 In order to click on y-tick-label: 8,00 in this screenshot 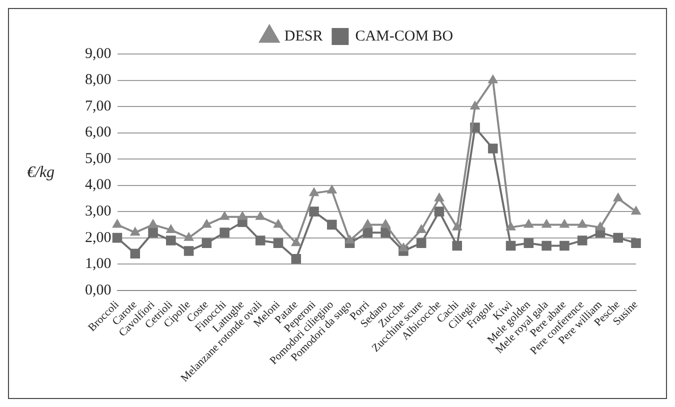, I will do `click(98, 80)`.